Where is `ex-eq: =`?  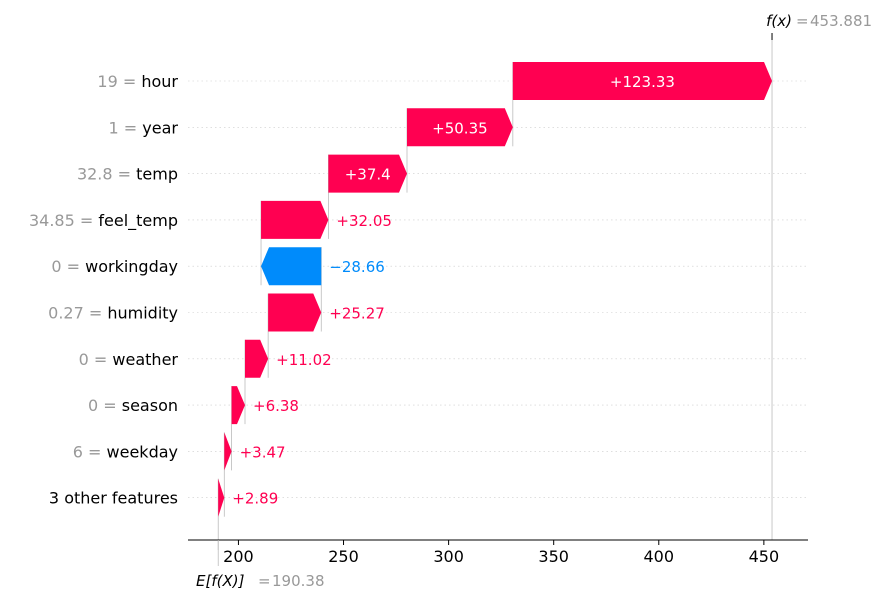 ex-eq: = is located at coordinates (264, 581).